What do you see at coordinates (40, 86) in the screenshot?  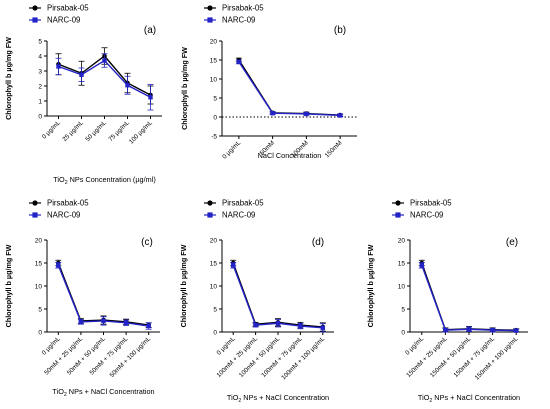 I see `y-tick-label: 2` at bounding box center [40, 86].